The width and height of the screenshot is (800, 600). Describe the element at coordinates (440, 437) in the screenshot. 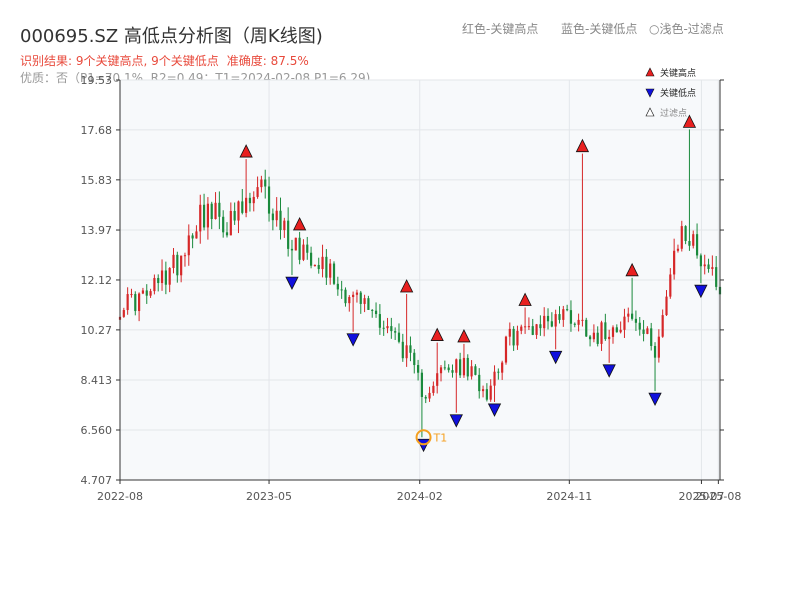

I see `t1-label: T1` at that location.